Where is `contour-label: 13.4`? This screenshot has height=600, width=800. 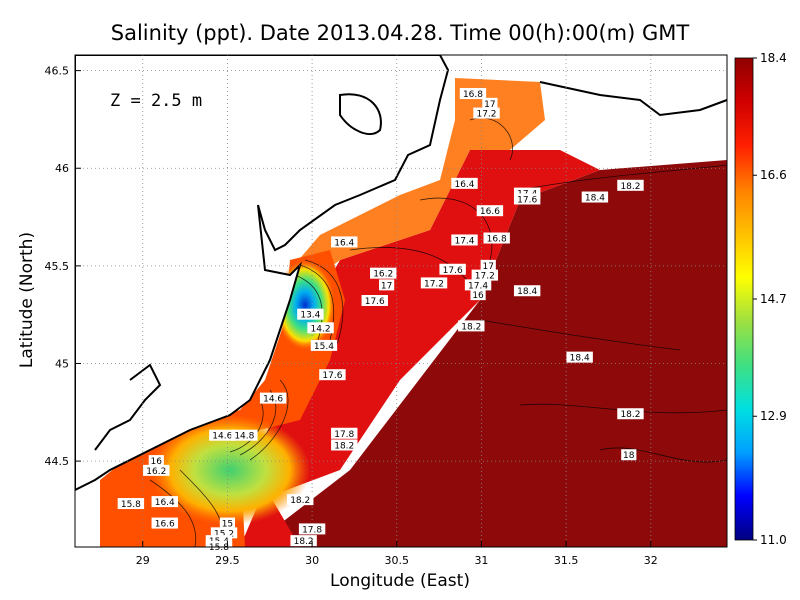
contour-label: 13.4 is located at coordinates (310, 314).